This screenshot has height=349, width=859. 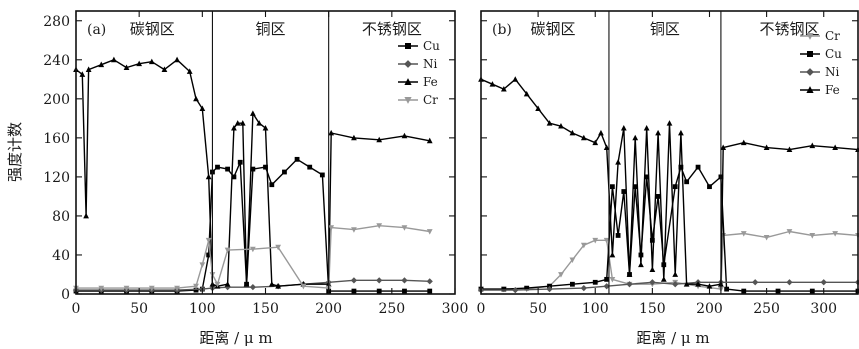 I want to click on x-tick-label: 250, so click(x=391, y=309).